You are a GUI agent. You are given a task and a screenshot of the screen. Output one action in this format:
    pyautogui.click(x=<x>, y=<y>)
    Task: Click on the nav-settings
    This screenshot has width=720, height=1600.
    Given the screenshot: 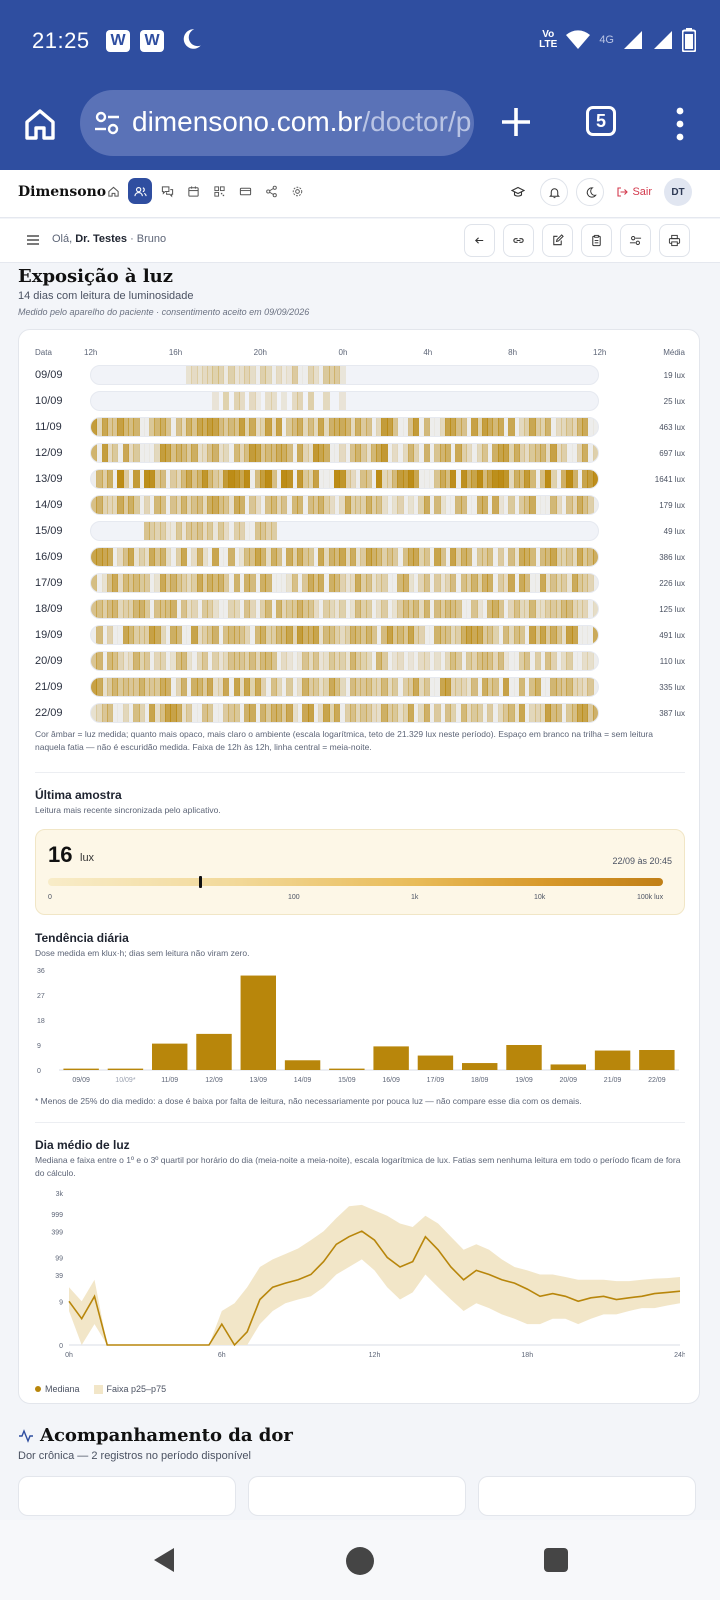 What is the action you would take?
    pyautogui.click(x=297, y=191)
    